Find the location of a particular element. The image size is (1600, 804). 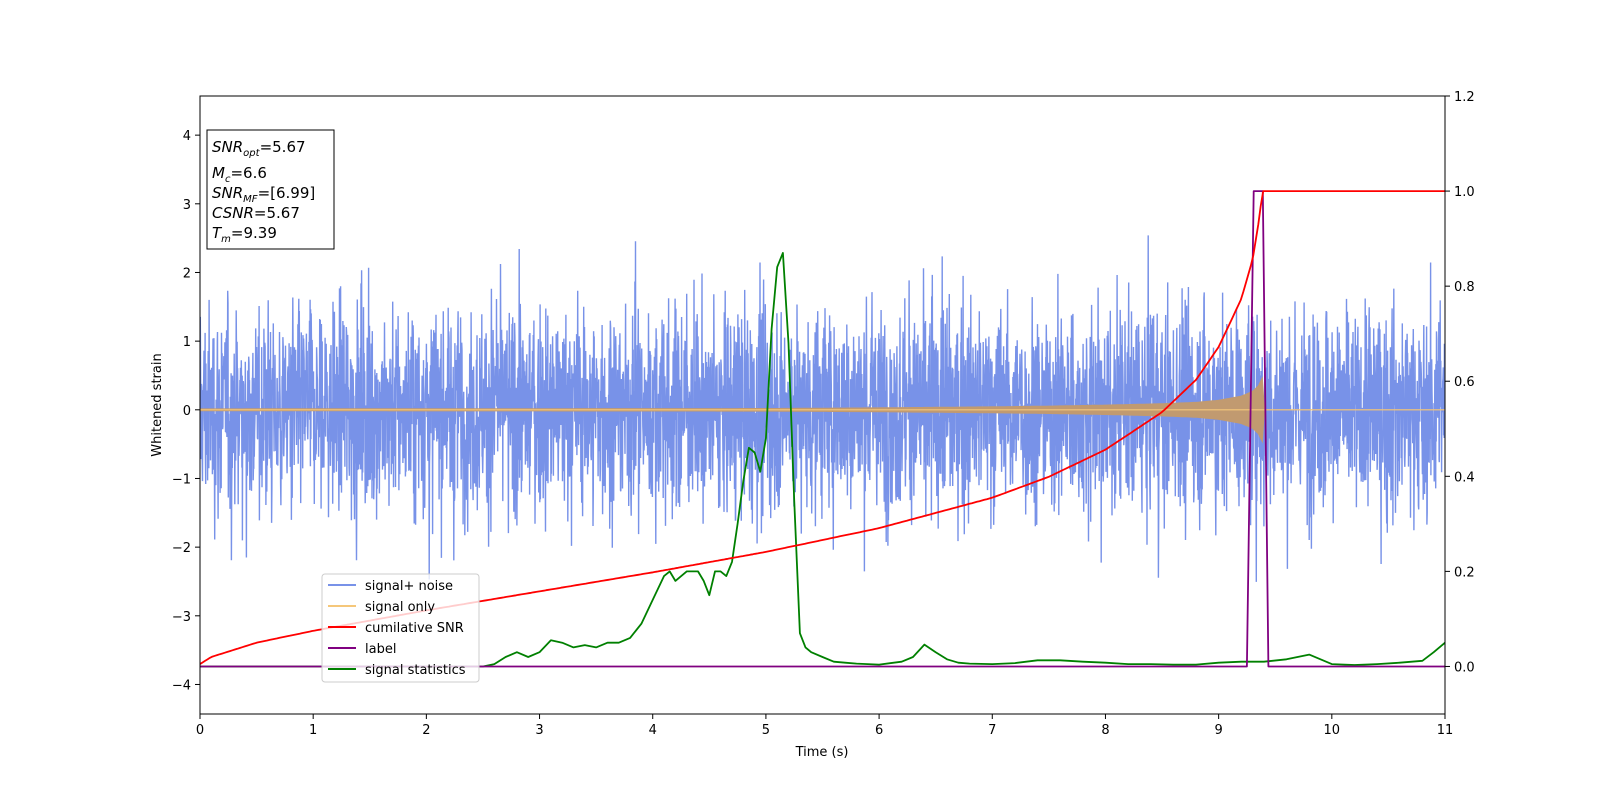

x-tick-label: 1 is located at coordinates (313, 730).